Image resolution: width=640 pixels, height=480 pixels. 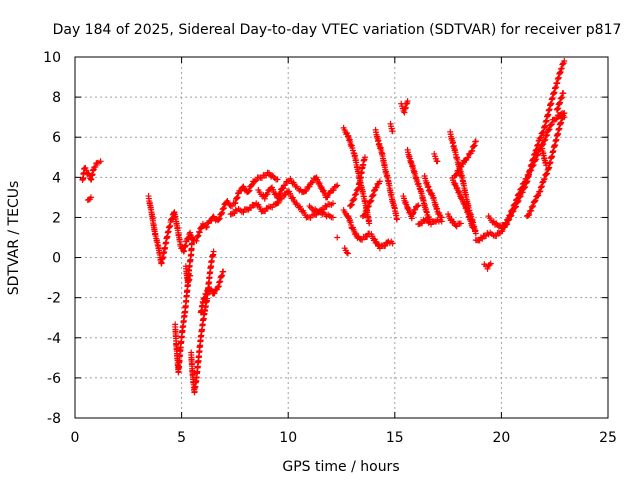 I want to click on x-tick-label: 5, so click(x=181, y=438).